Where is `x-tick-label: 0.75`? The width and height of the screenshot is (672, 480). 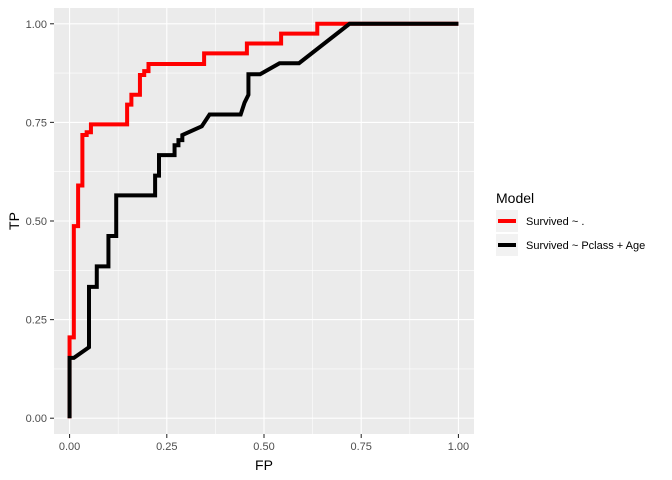 x-tick-label: 0.75 is located at coordinates (361, 447).